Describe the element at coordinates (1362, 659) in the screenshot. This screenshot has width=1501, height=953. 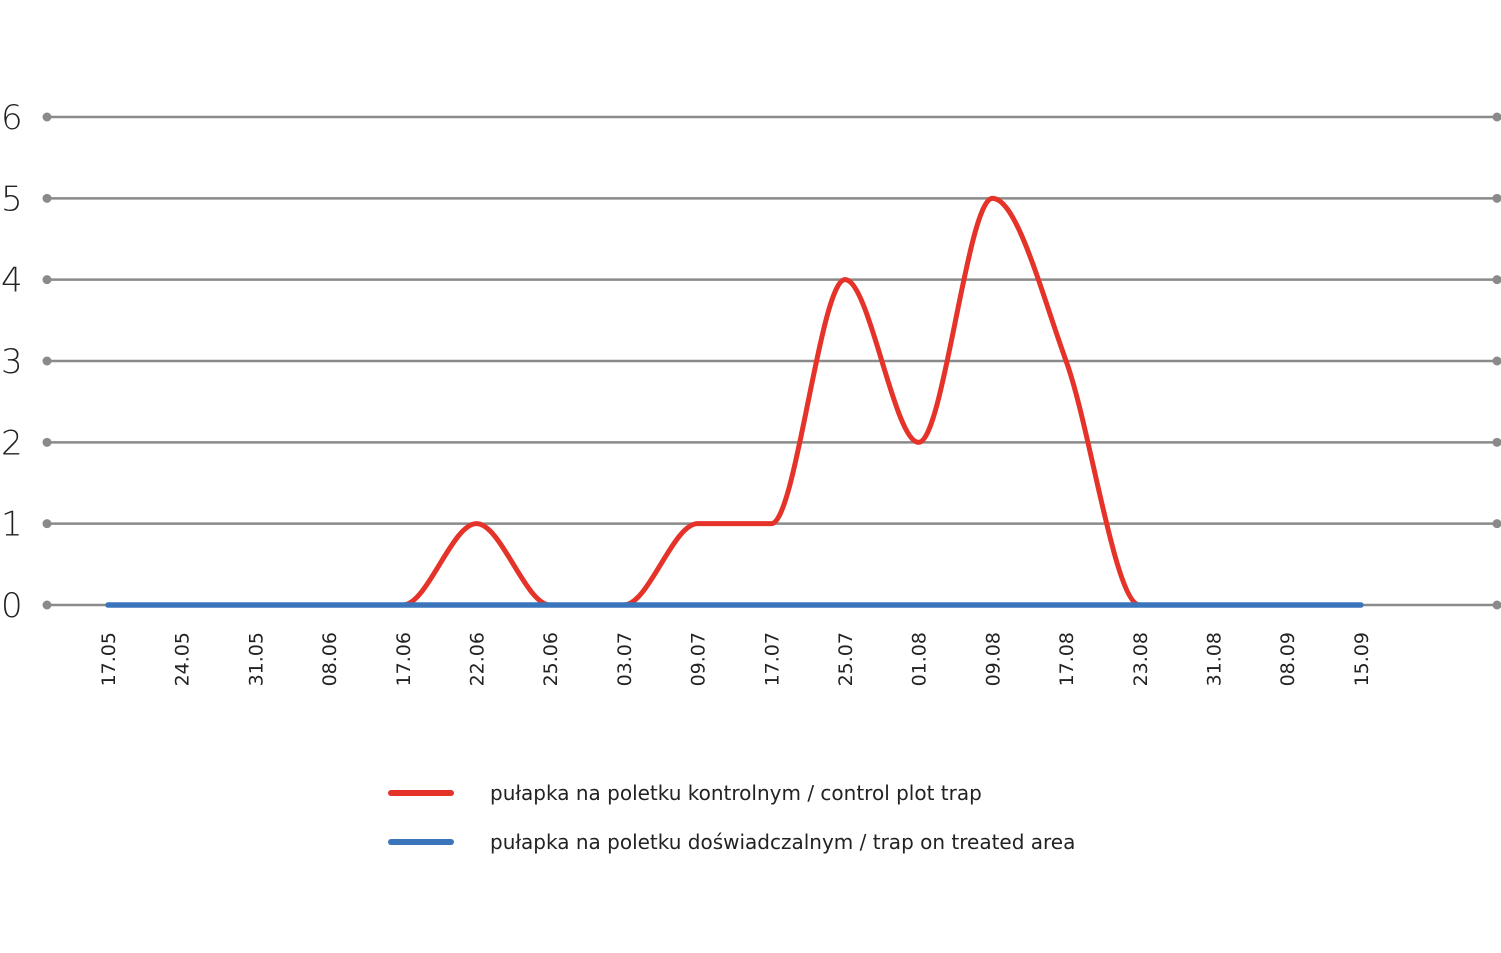
I see `x-tick-label: 15.09` at that location.